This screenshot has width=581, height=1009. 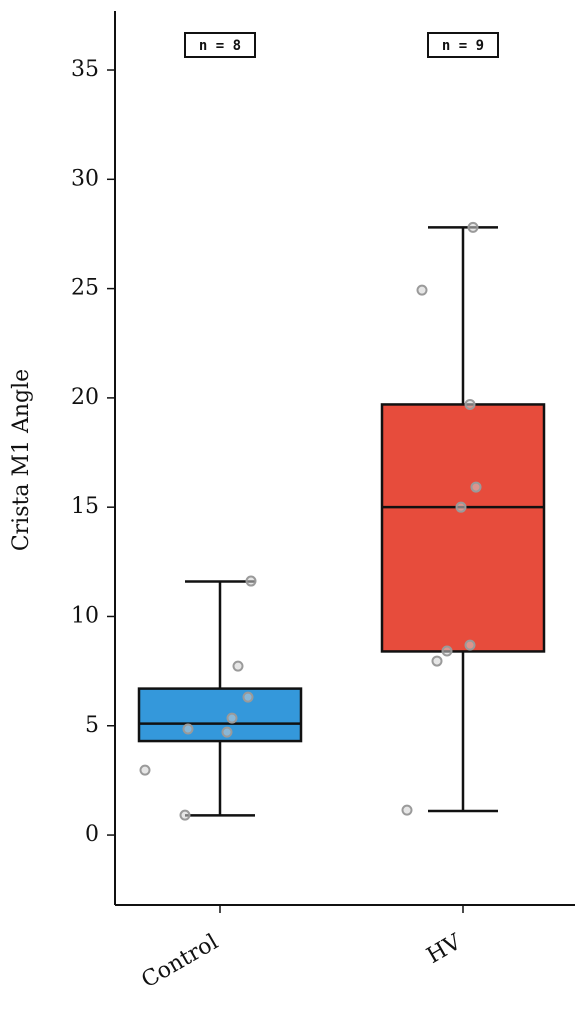 What do you see at coordinates (92, 725) in the screenshot?
I see `y-tick-label: 5` at bounding box center [92, 725].